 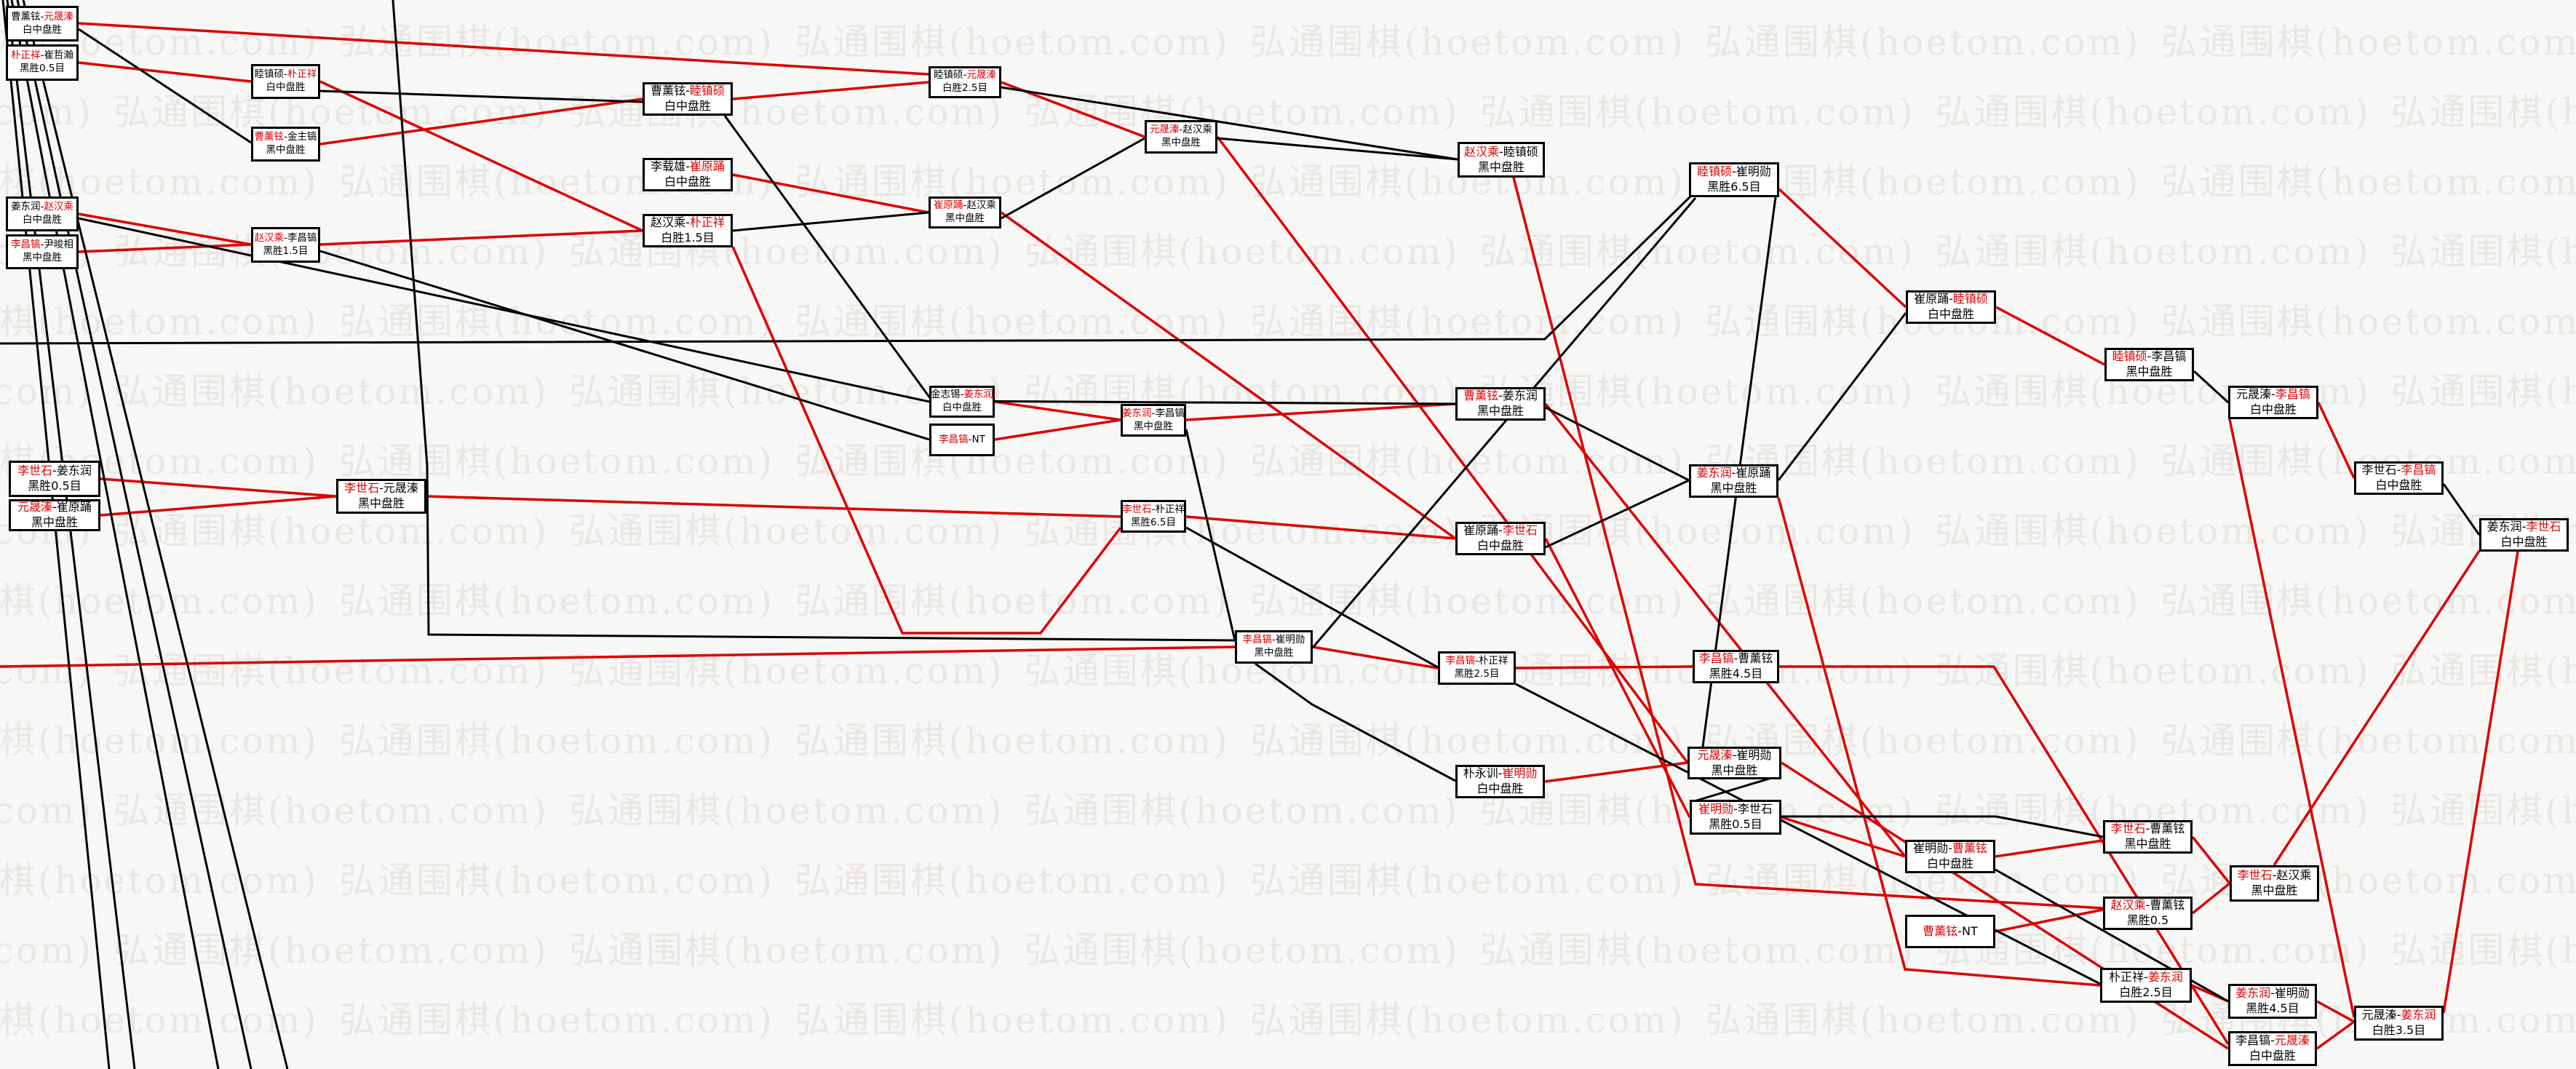 What do you see at coordinates (2126, 977) in the screenshot?
I see `player1-name: 朴正祥` at bounding box center [2126, 977].